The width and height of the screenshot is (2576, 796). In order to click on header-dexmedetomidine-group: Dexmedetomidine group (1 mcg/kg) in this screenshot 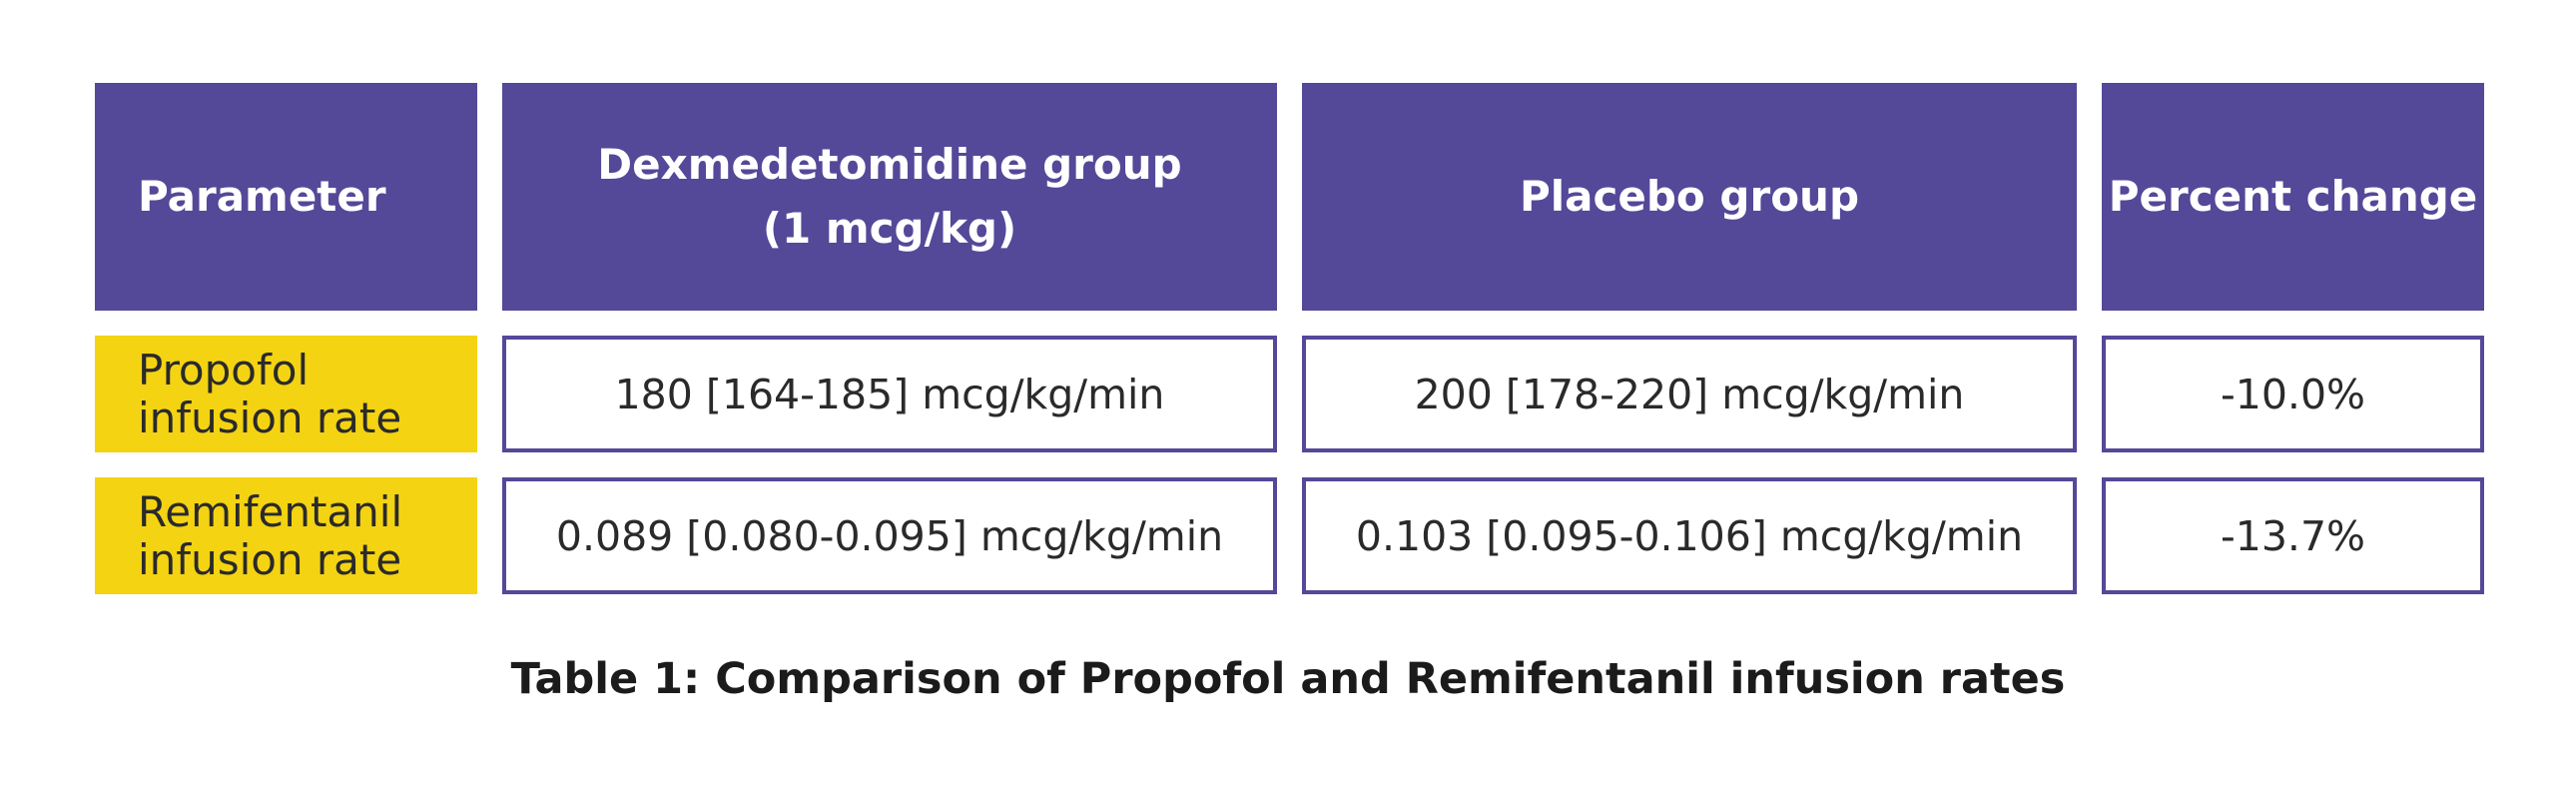, I will do `click(889, 197)`.